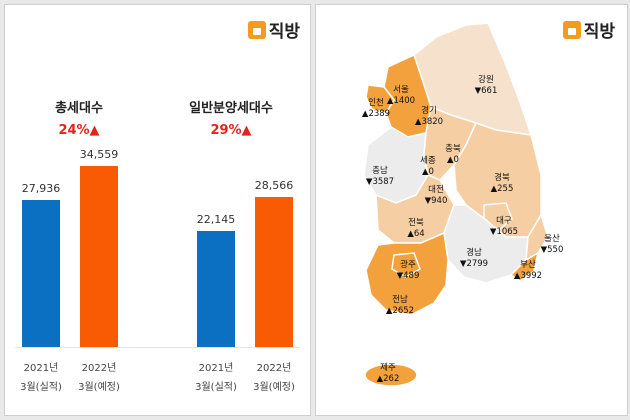  I want to click on region-value: ▼1065, so click(504, 232).